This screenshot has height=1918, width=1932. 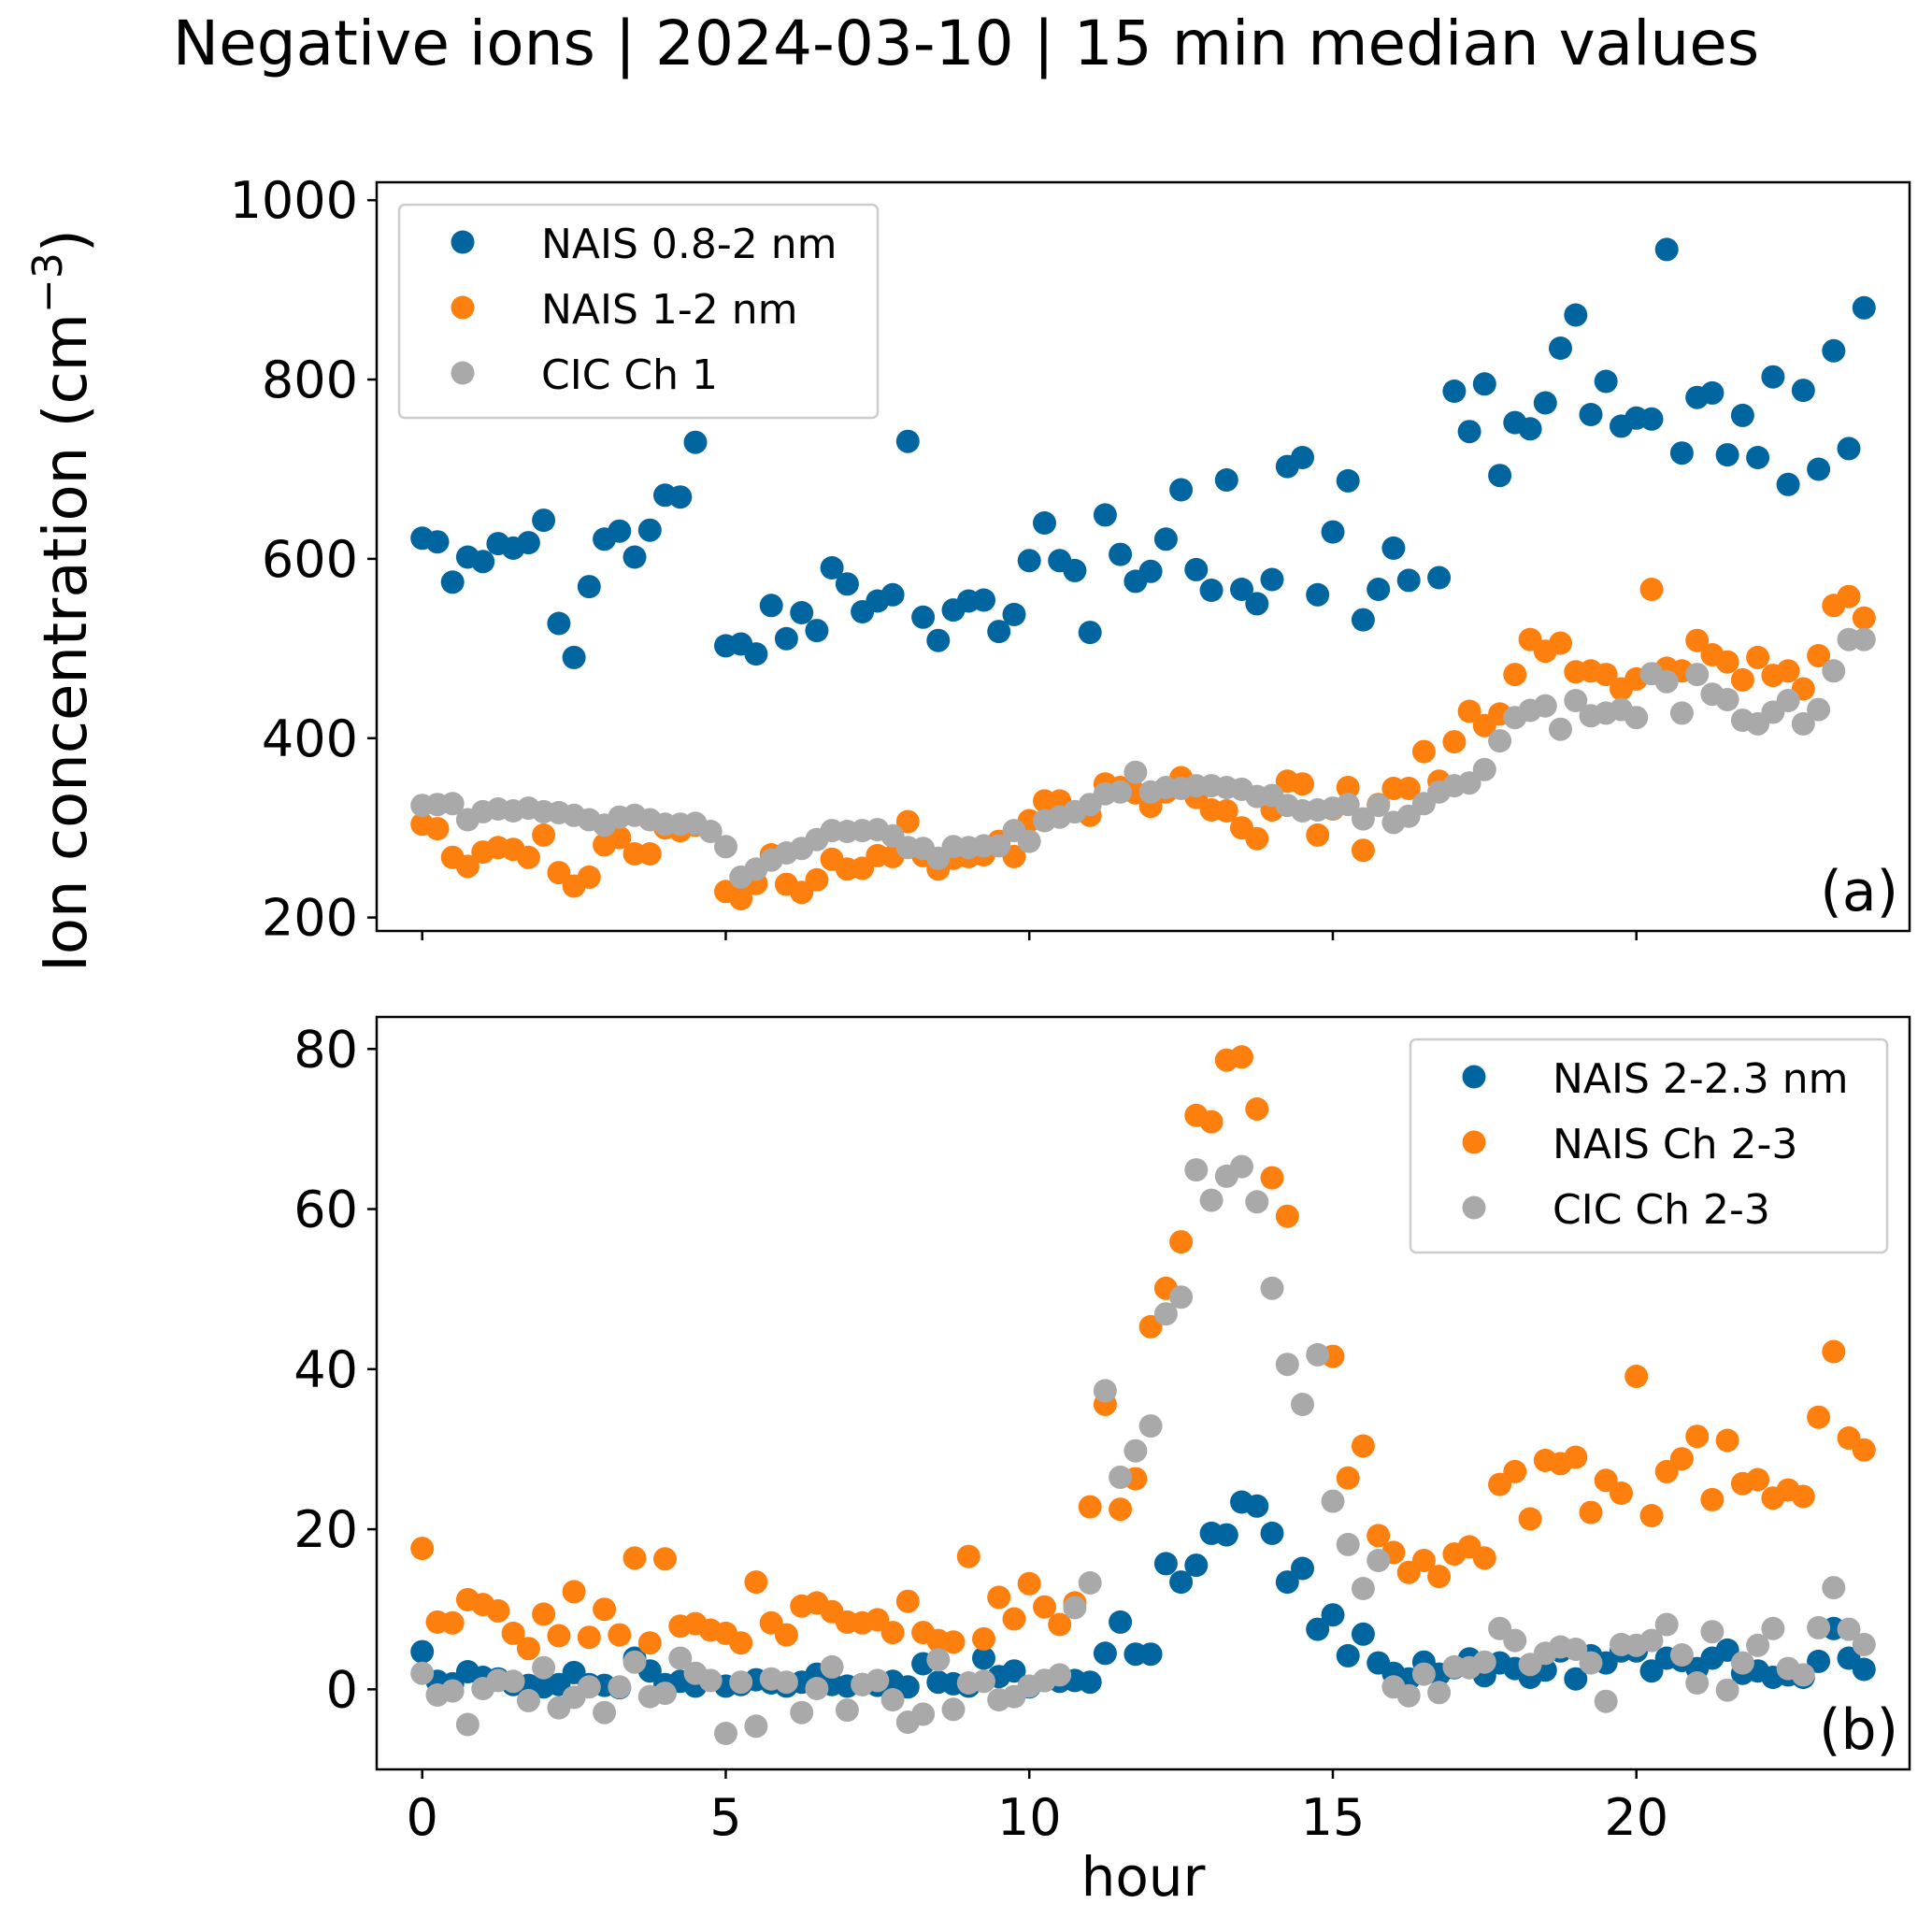 I want to click on legend: NAIS 2-2.3 nm NAIS Ch 2-3 CIC Ch 2-3, so click(x=1649, y=1146).